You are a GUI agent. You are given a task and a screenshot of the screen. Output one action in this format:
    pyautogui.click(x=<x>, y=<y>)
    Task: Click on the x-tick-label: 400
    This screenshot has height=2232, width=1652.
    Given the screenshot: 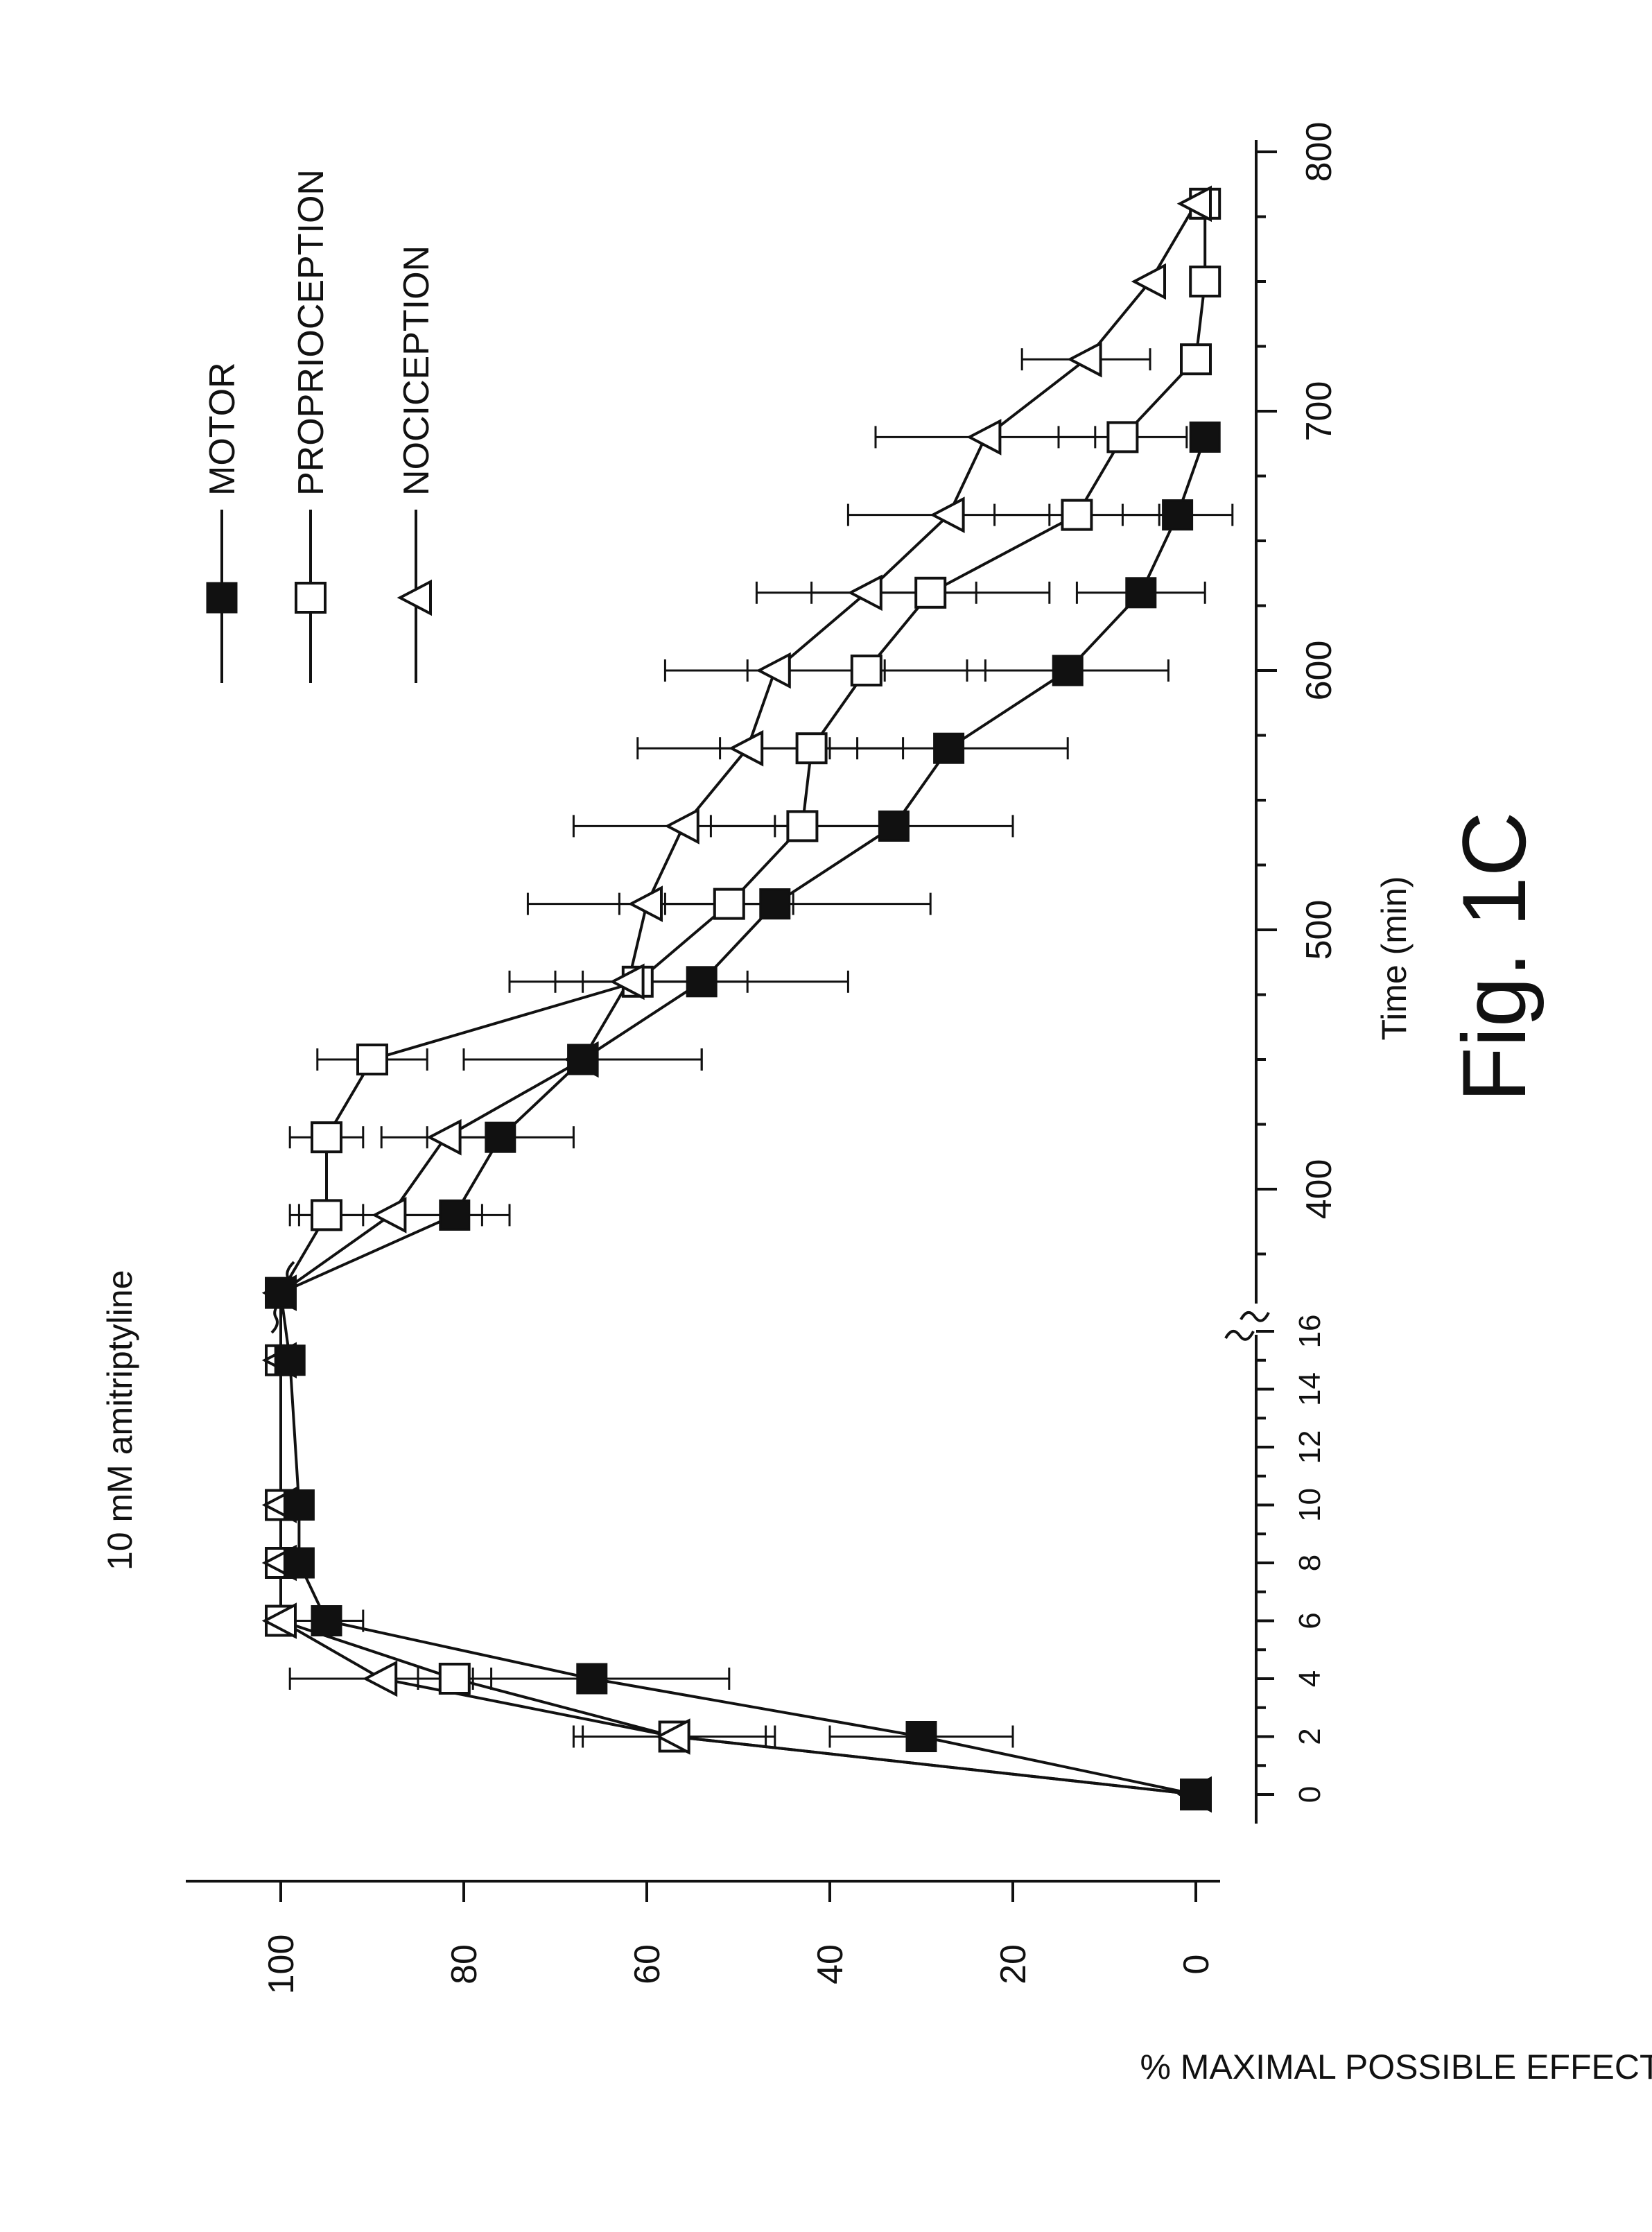 What is the action you would take?
    pyautogui.click(x=1319, y=1189)
    